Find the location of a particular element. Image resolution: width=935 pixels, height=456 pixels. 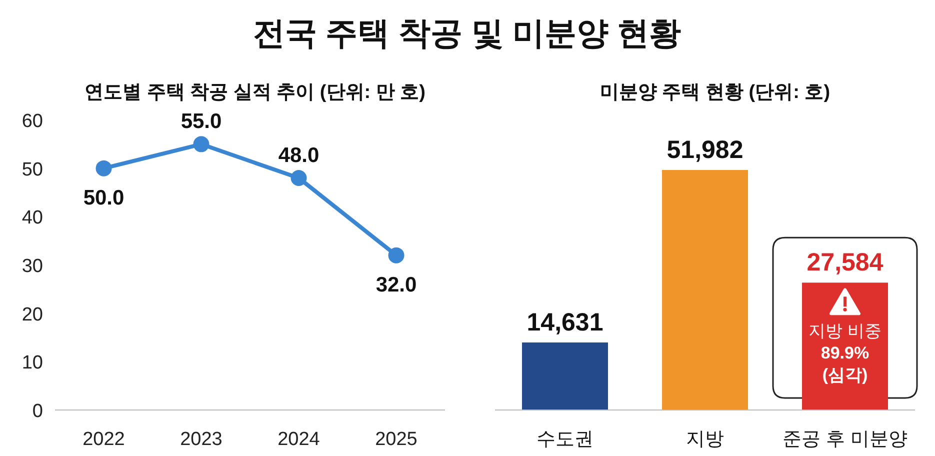

data-label: 32.0 is located at coordinates (396, 284).